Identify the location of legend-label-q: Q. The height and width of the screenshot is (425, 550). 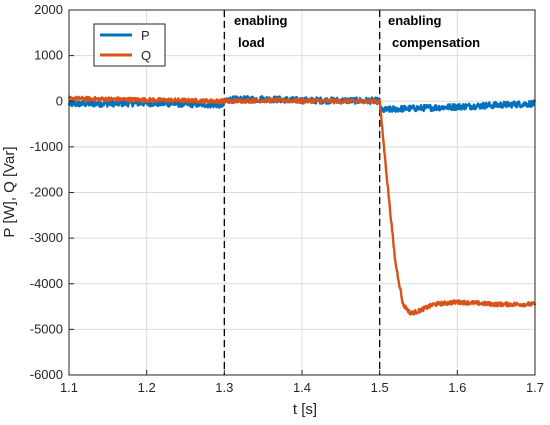
(146, 55).